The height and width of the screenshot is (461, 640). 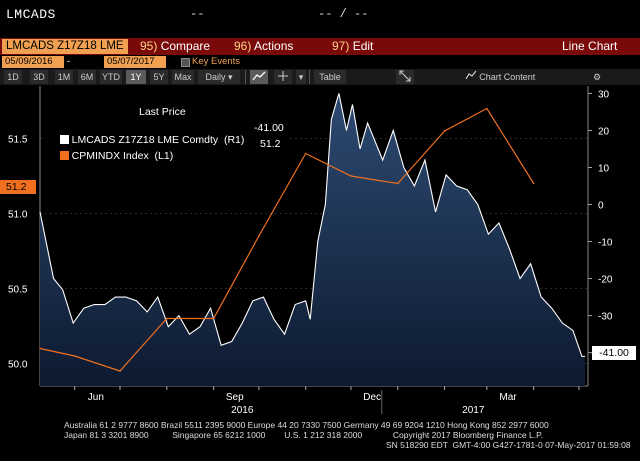 I want to click on command-bar, so click(x=320, y=46).